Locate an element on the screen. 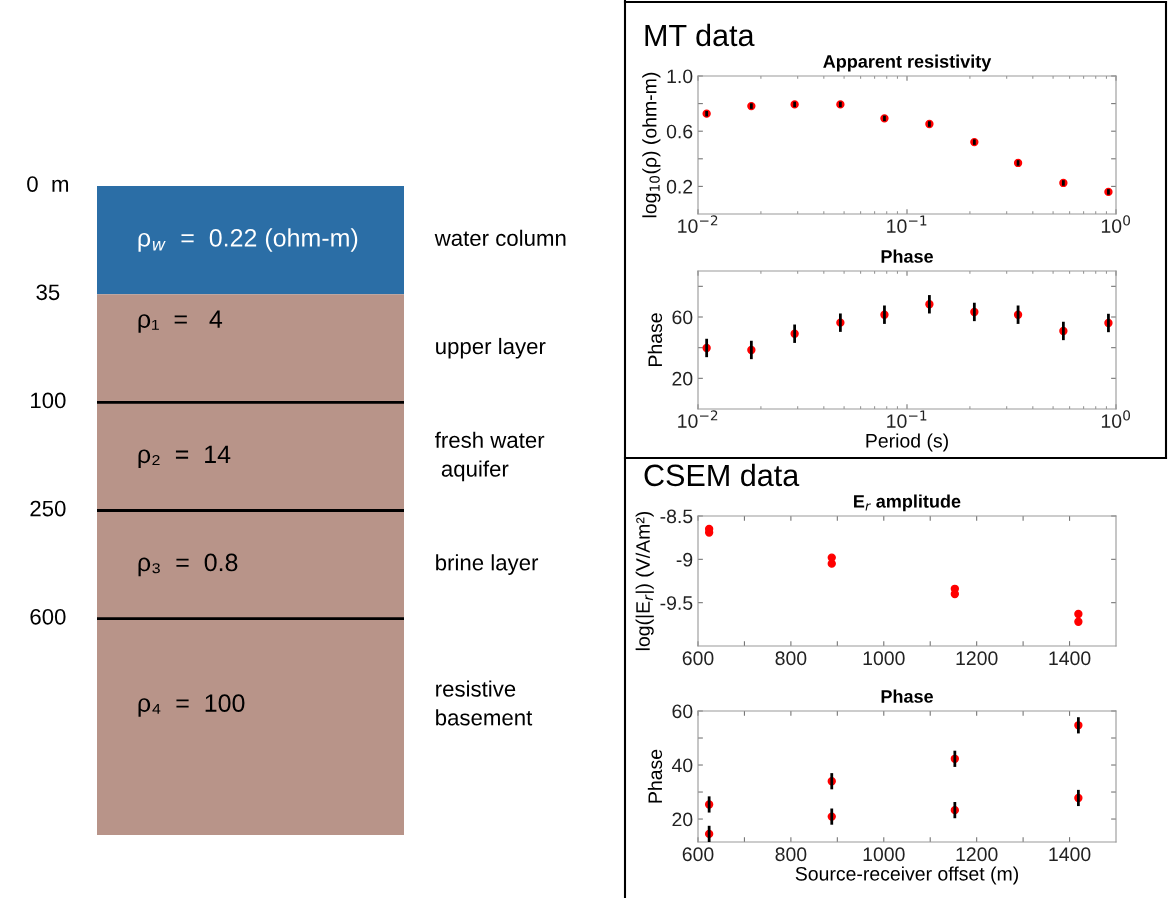 The image size is (1168, 898). text: ρ$_{w}$ = 0.22 (ohm-m) is located at coordinates (248, 240).